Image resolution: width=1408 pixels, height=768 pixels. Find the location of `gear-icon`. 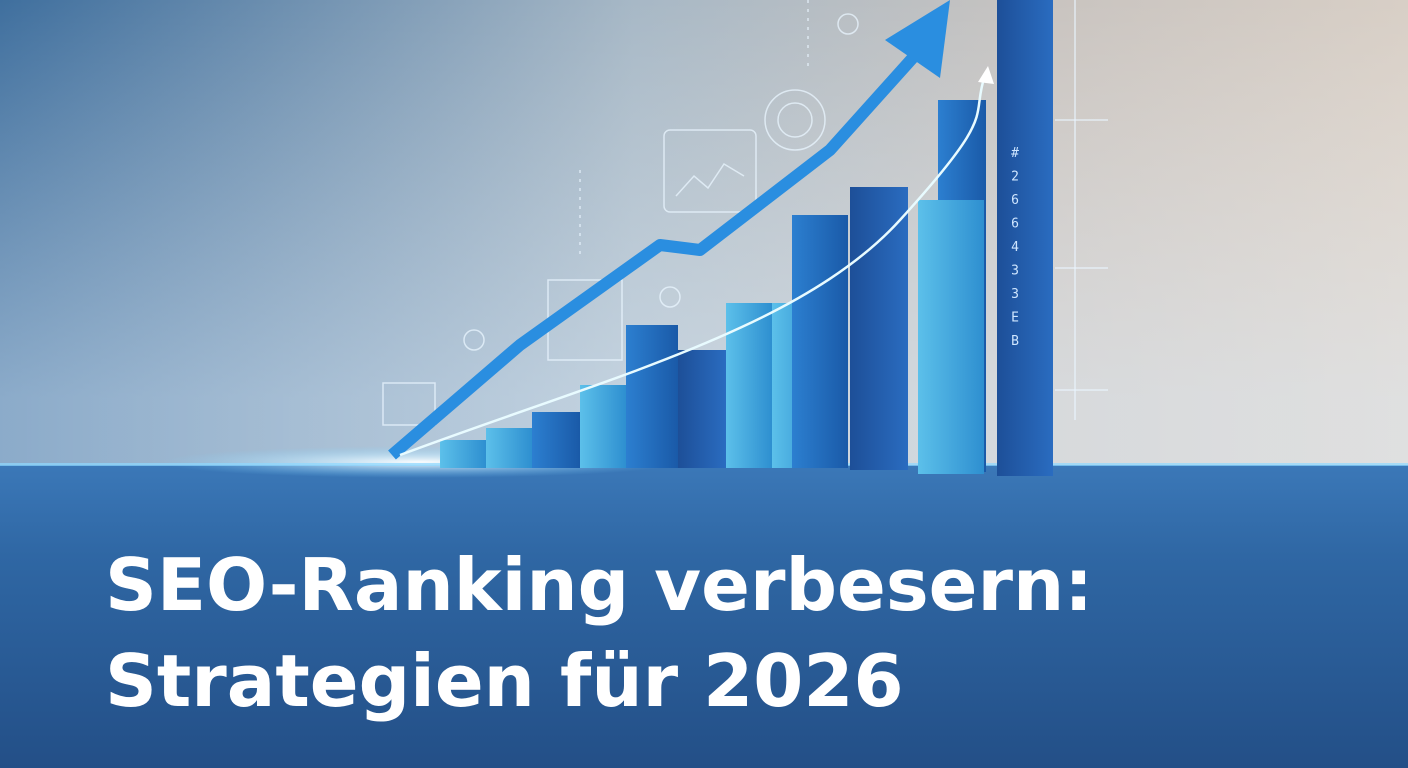

gear-icon is located at coordinates (474, 340).